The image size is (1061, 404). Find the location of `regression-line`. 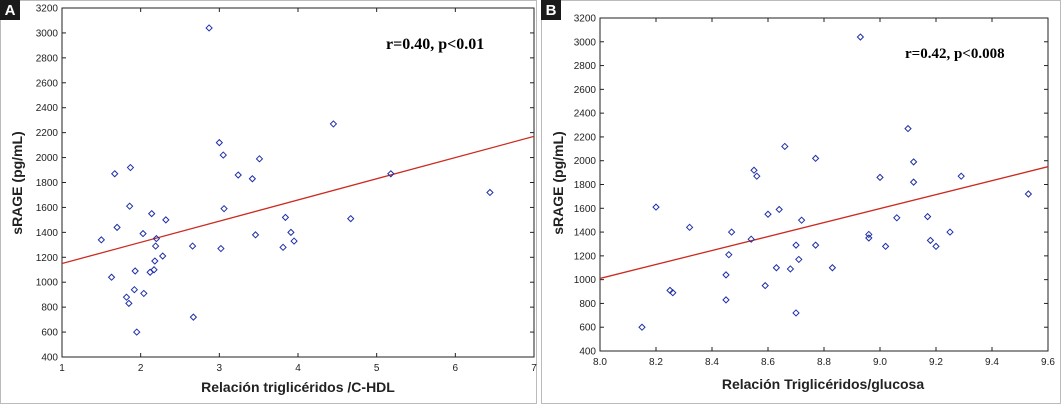

regression-line is located at coordinates (824, 223).